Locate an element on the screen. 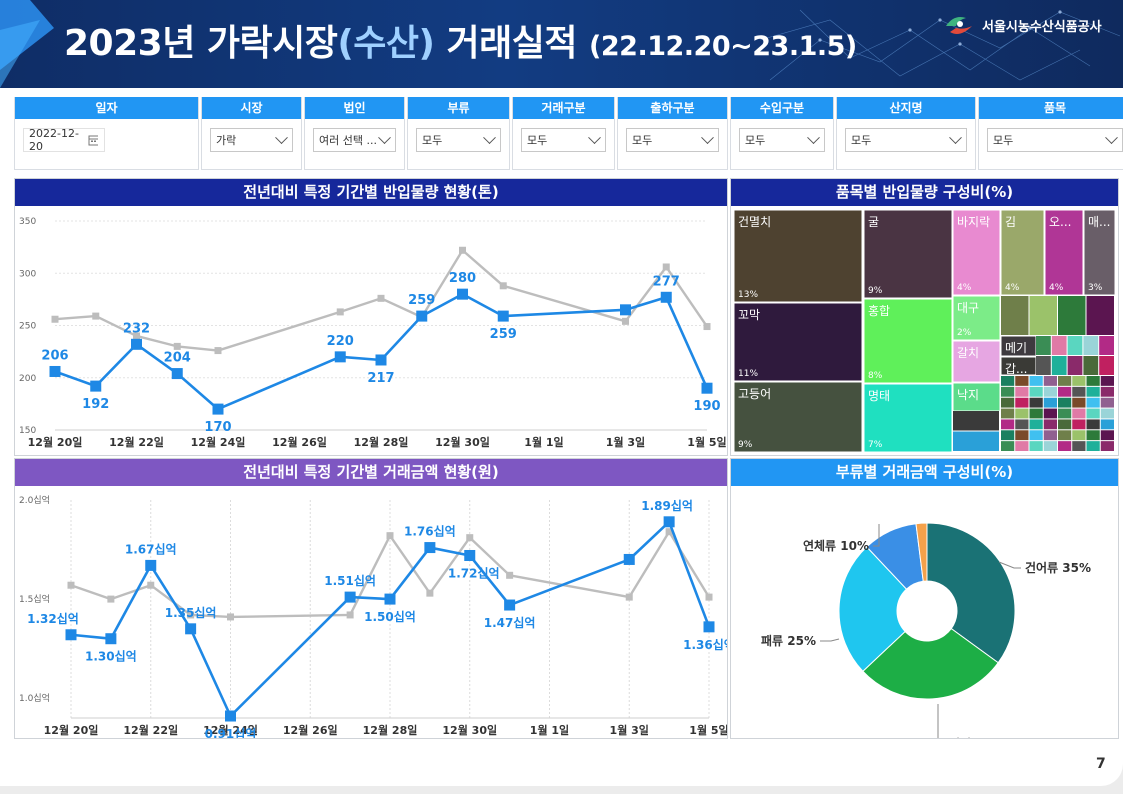 This screenshot has width=1123, height=794. treemap-item-pct: 9% is located at coordinates (875, 291).